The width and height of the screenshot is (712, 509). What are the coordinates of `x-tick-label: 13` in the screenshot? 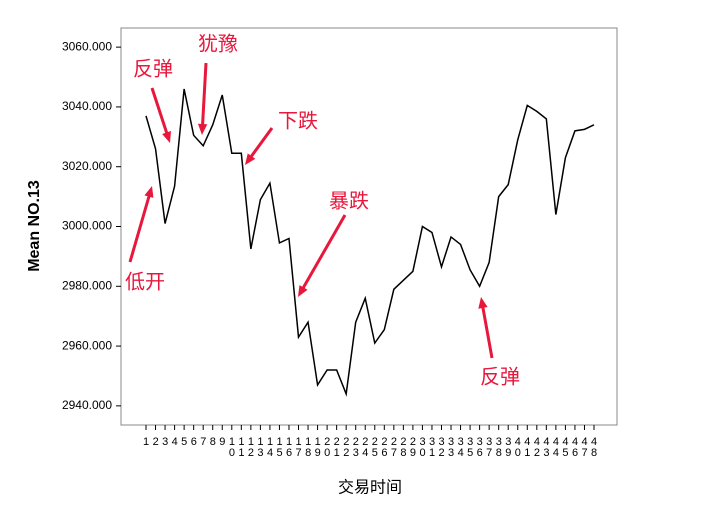 It's located at (260, 447).